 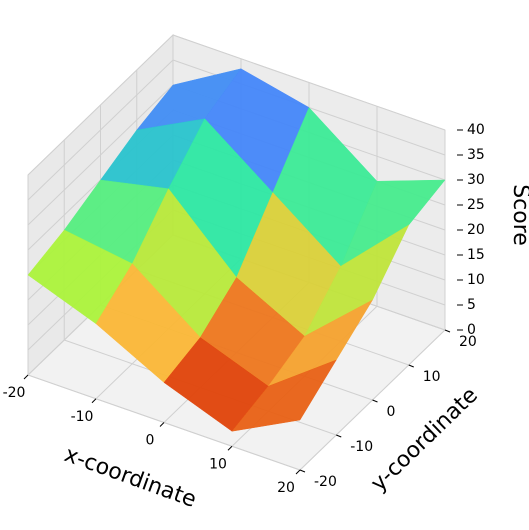 What do you see at coordinates (325, 482) in the screenshot?
I see `y-tick-label: -20` at bounding box center [325, 482].